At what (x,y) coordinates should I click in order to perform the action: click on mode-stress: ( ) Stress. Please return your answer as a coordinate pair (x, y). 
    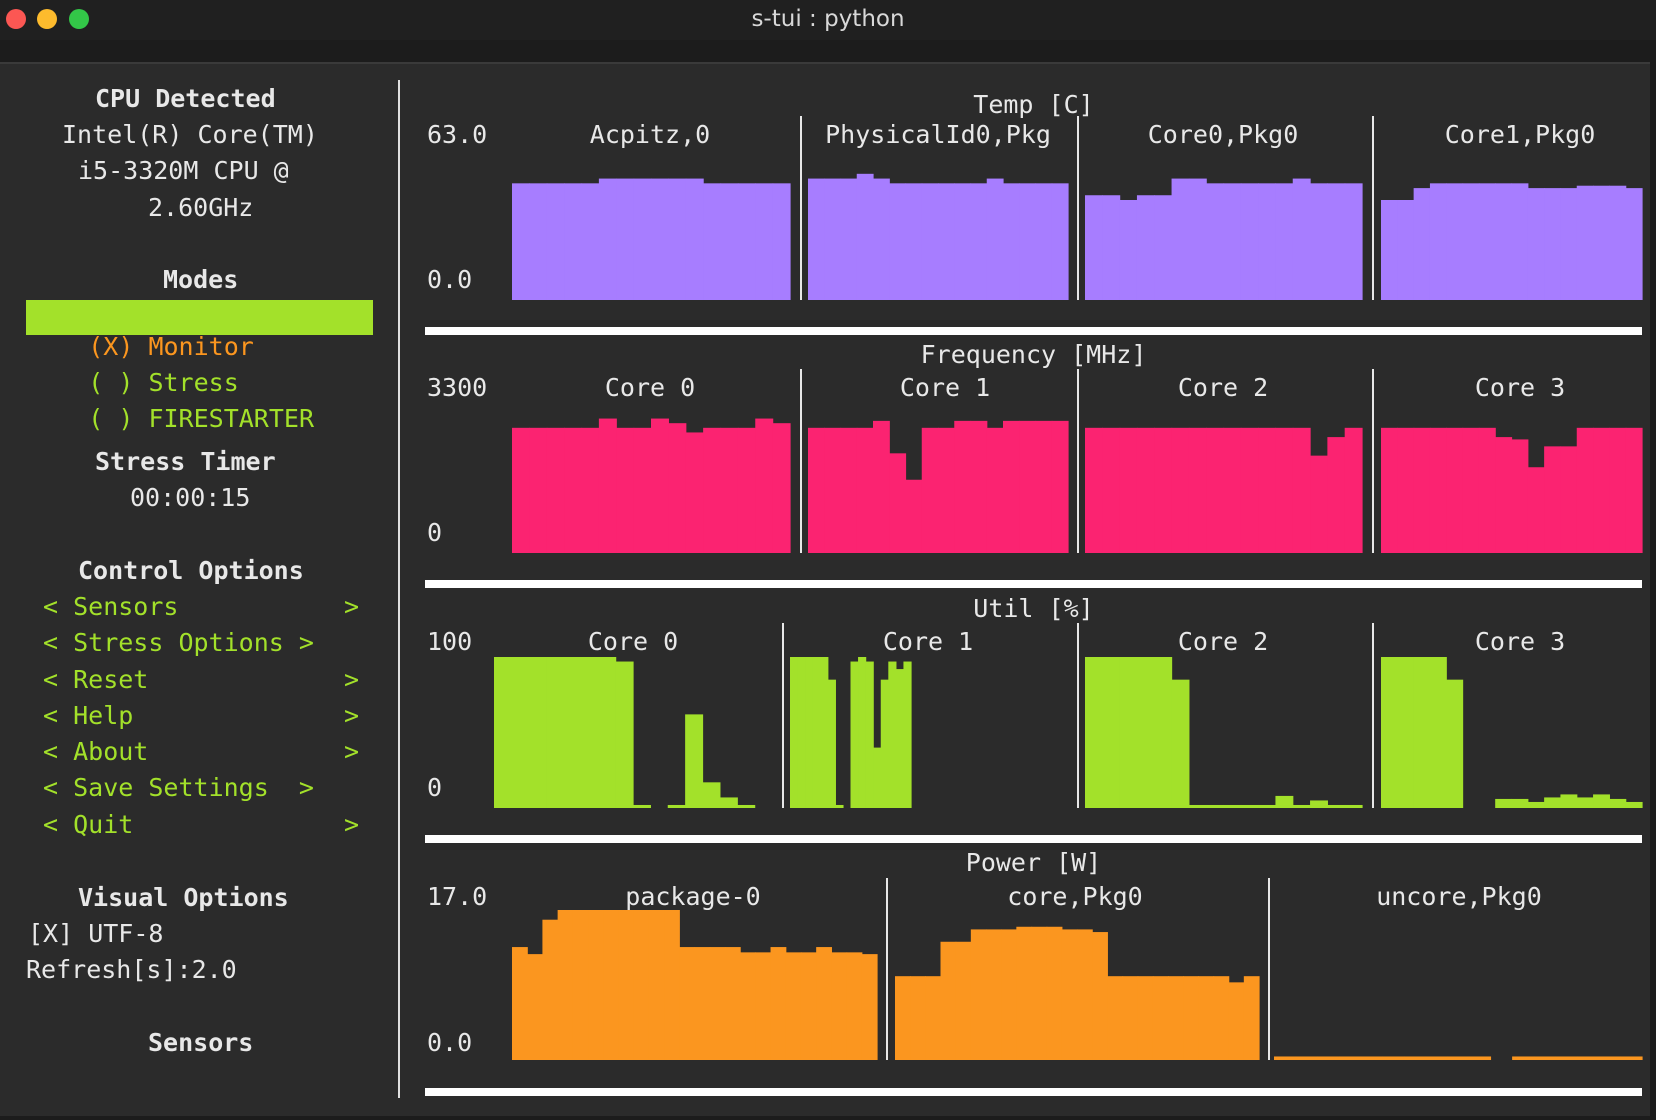
    Looking at the image, I should click on (133, 383).